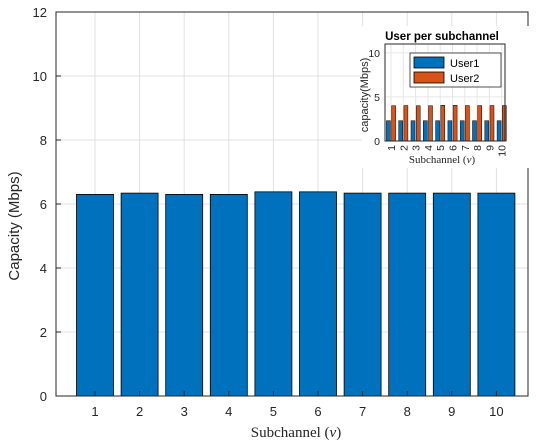 The height and width of the screenshot is (446, 550). Describe the element at coordinates (43, 204) in the screenshot. I see `main-y-tick-label: 6` at that location.